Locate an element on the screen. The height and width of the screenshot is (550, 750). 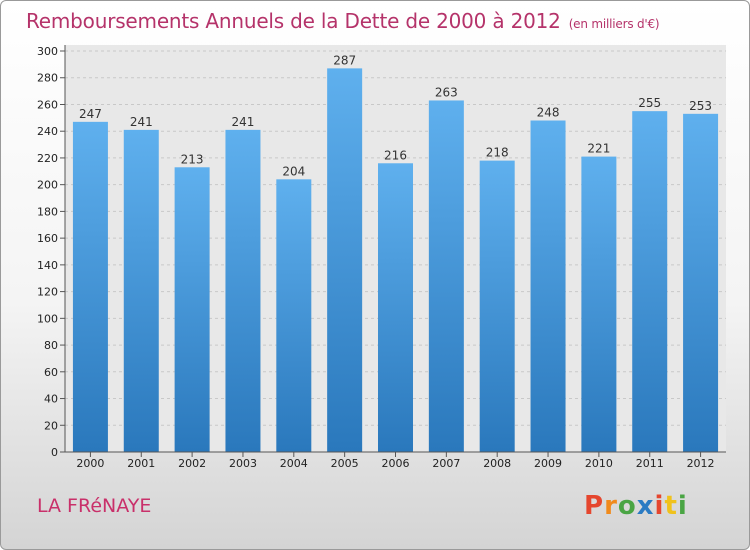
bar-value-label: 248 is located at coordinates (548, 113).